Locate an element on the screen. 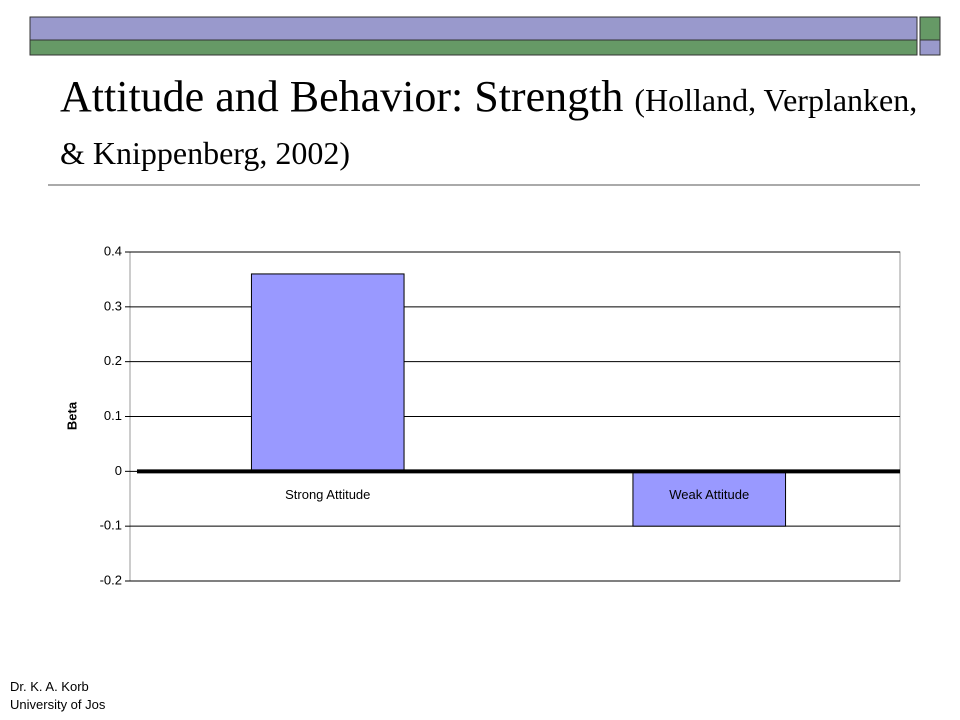  y-tick-label: -0.1 is located at coordinates (111, 525).